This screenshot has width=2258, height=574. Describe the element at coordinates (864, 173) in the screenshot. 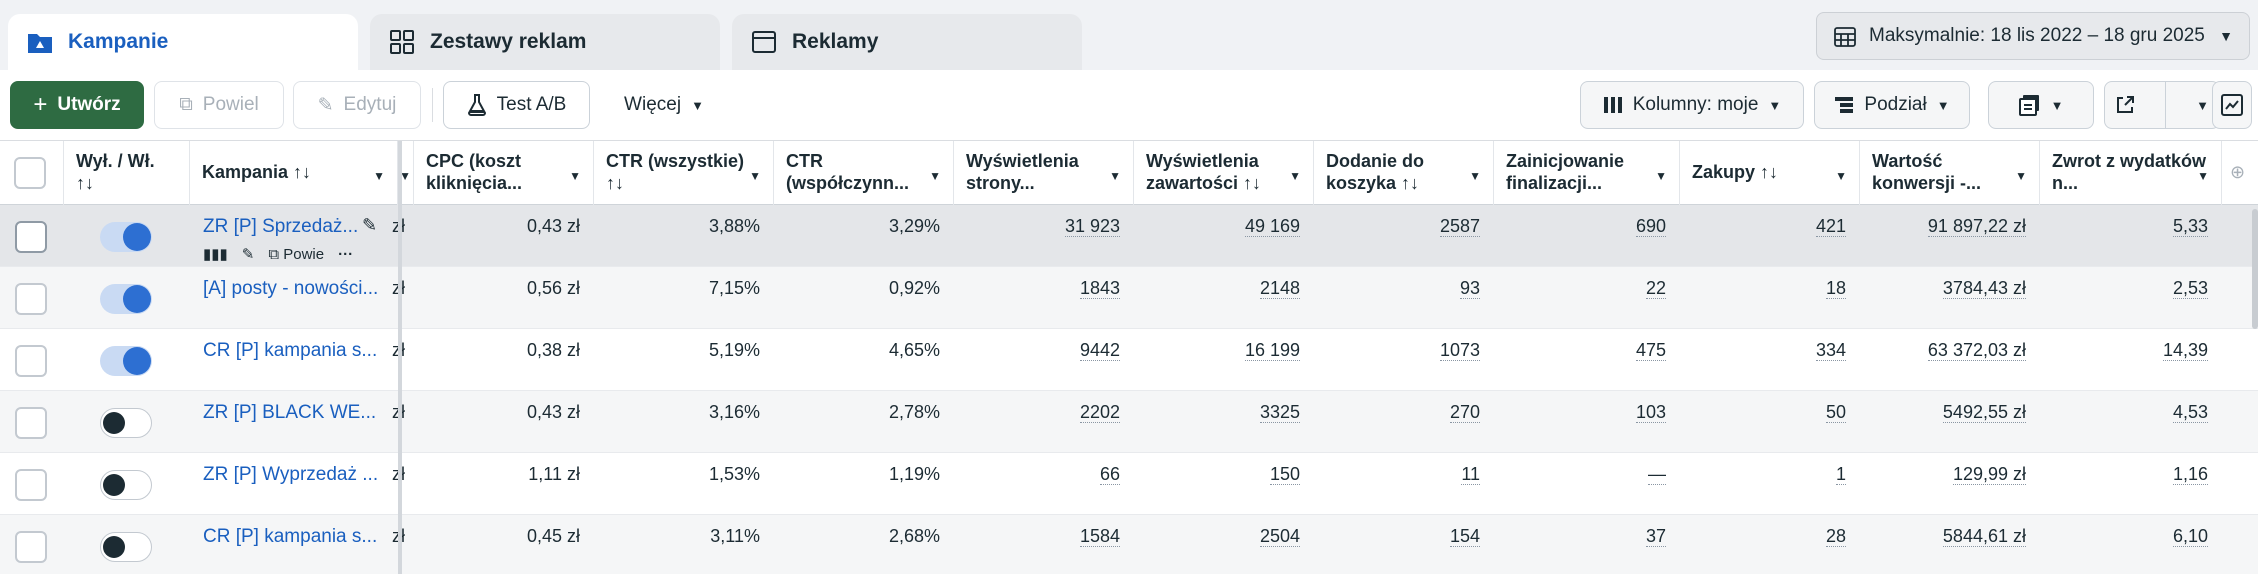

I see `header-ctr-link: CTR (współczynn... ▼` at that location.